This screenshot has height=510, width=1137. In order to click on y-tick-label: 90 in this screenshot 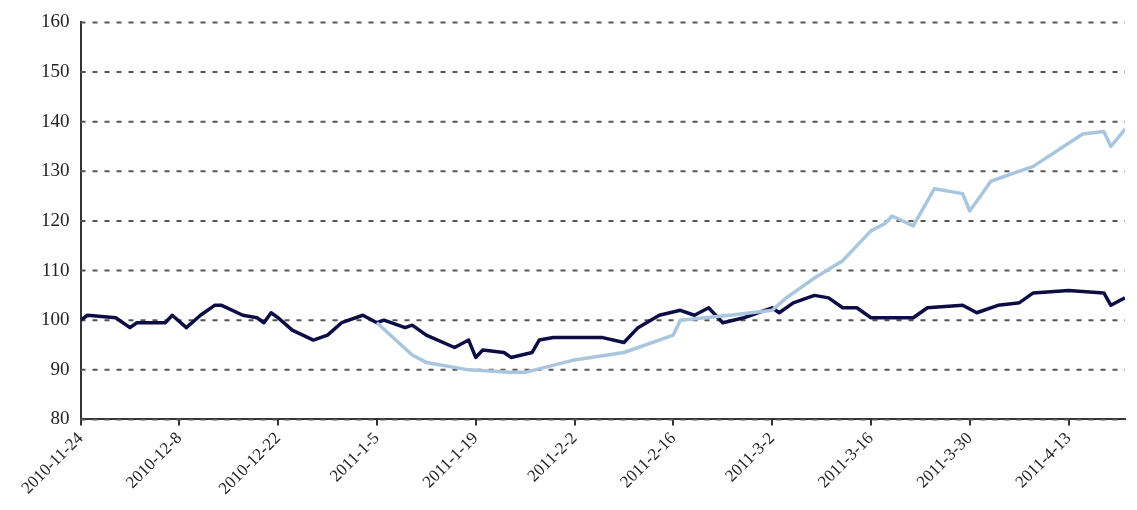, I will do `click(60, 368)`.